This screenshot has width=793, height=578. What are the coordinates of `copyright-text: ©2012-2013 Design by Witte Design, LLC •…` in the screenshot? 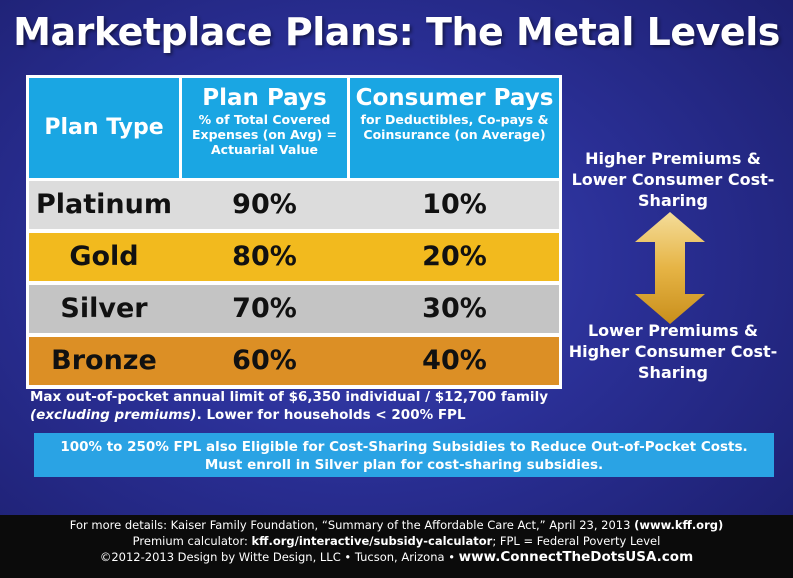 It's located at (279, 557).